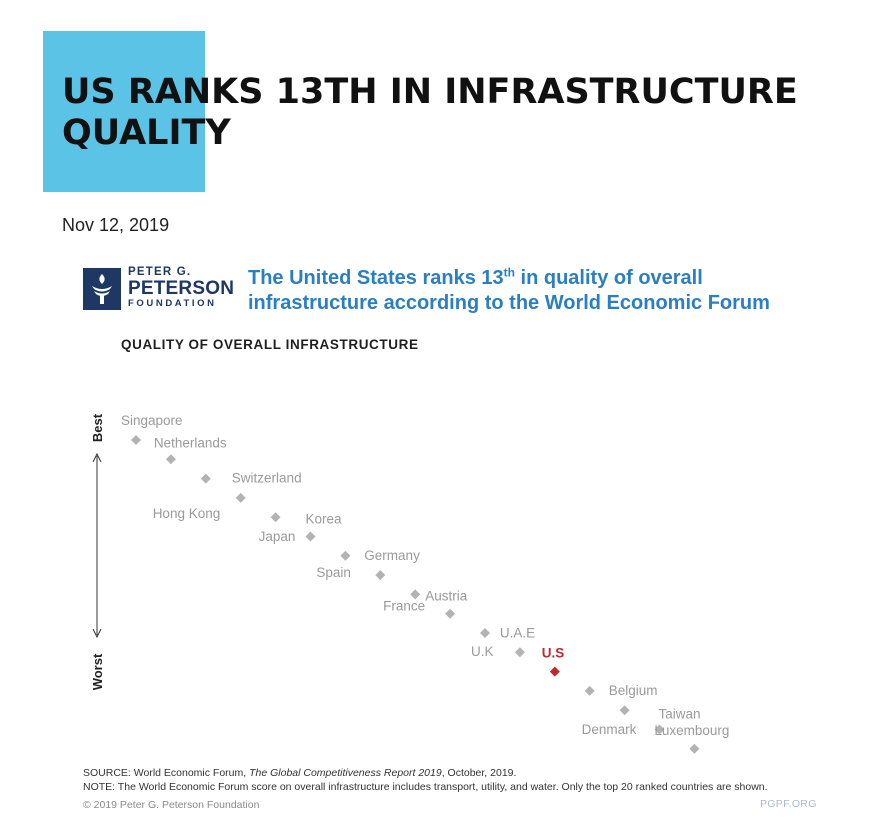  I want to click on label-austria: Austria, so click(446, 595).